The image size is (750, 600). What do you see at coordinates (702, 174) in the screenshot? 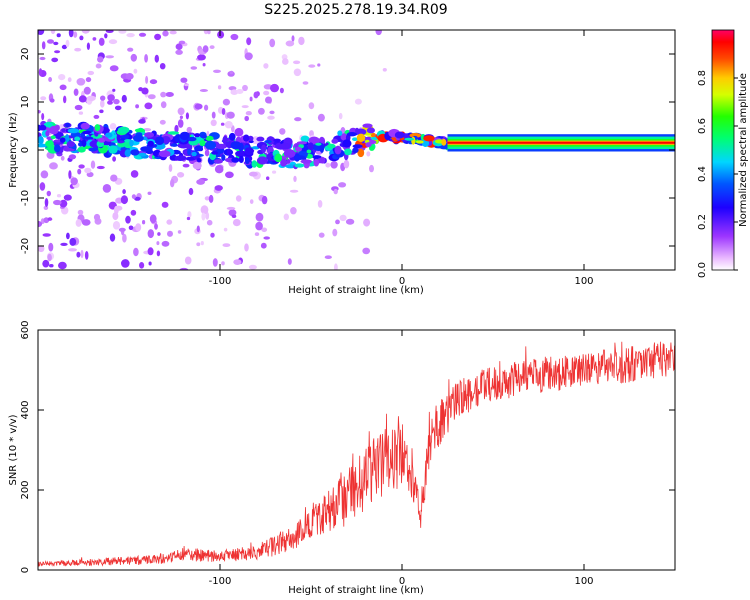
I see `colorbar-tick-label: 0.4` at bounding box center [702, 174].